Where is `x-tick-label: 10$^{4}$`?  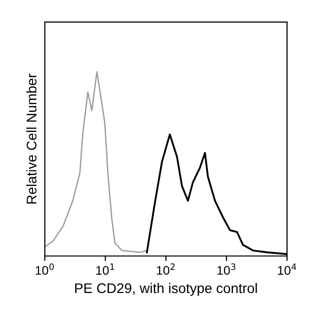 x-tick-label: 10$^{4}$ is located at coordinates (287, 269).